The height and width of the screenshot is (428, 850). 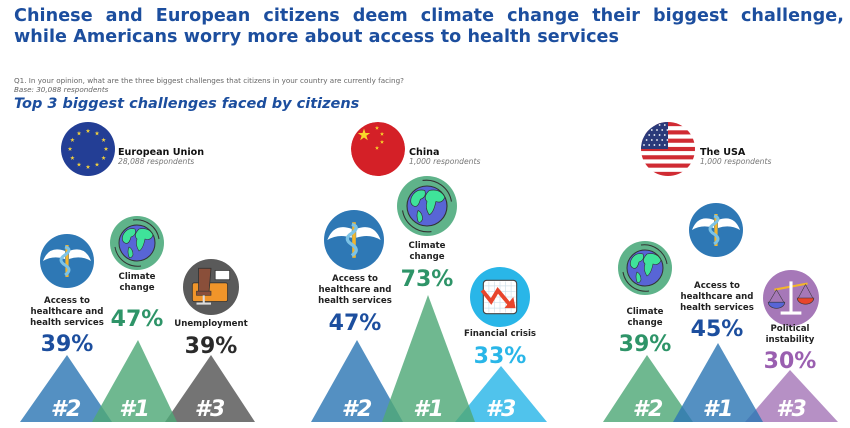 What do you see at coordinates (790, 361) in the screenshot?
I see `challenge-percent: 30%` at bounding box center [790, 361].